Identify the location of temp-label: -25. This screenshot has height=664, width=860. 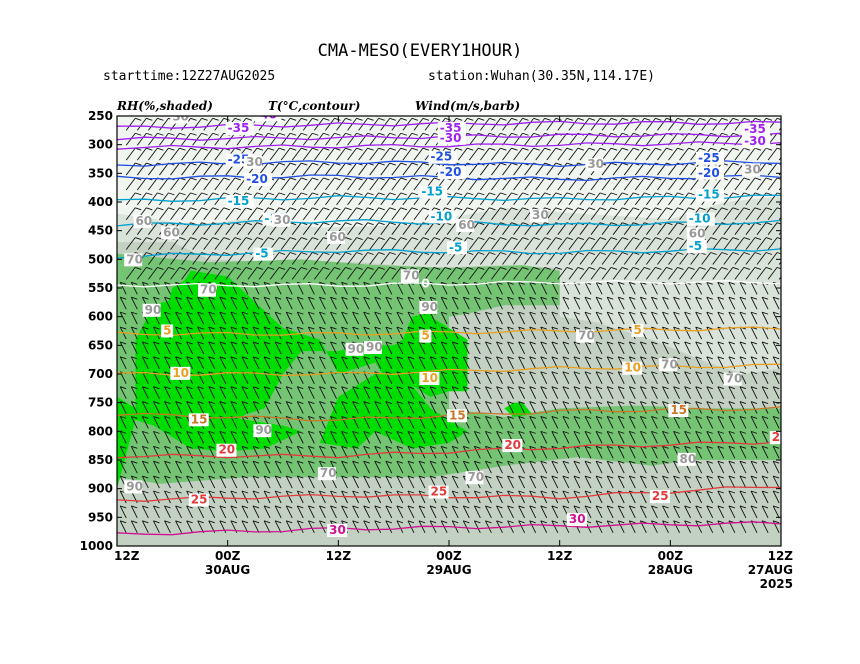
(239, 160).